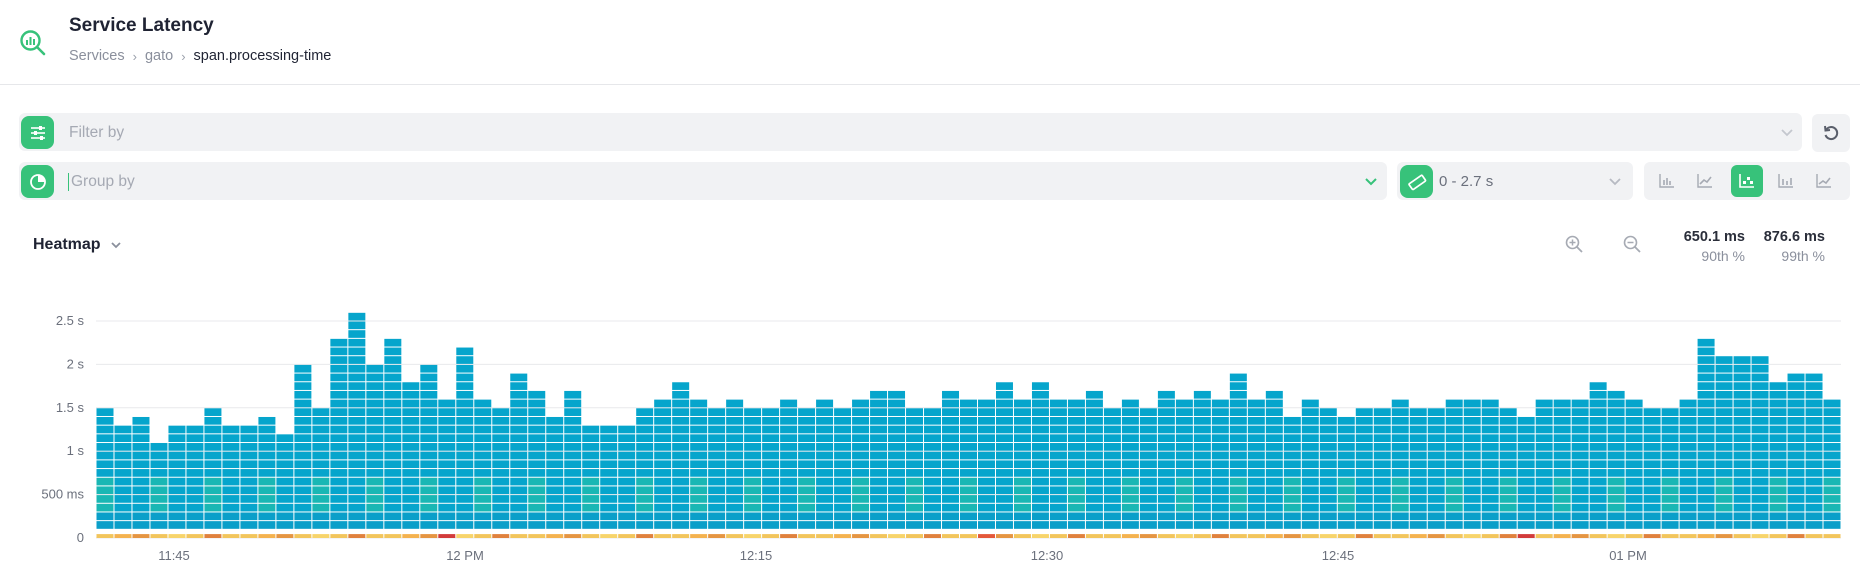 The image size is (1860, 587). Describe the element at coordinates (78, 245) in the screenshot. I see `visualization-title: Heatmap` at that location.